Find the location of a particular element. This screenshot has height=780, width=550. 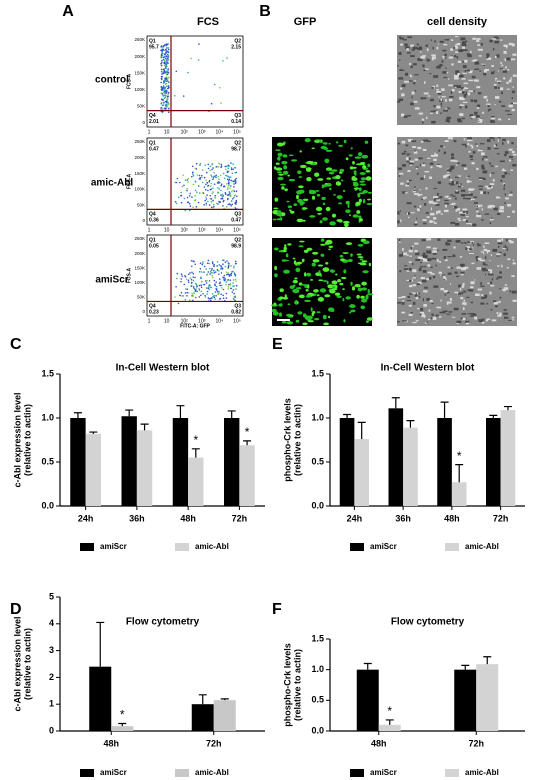

quadrant-label: Q2 is located at coordinates (237, 240).